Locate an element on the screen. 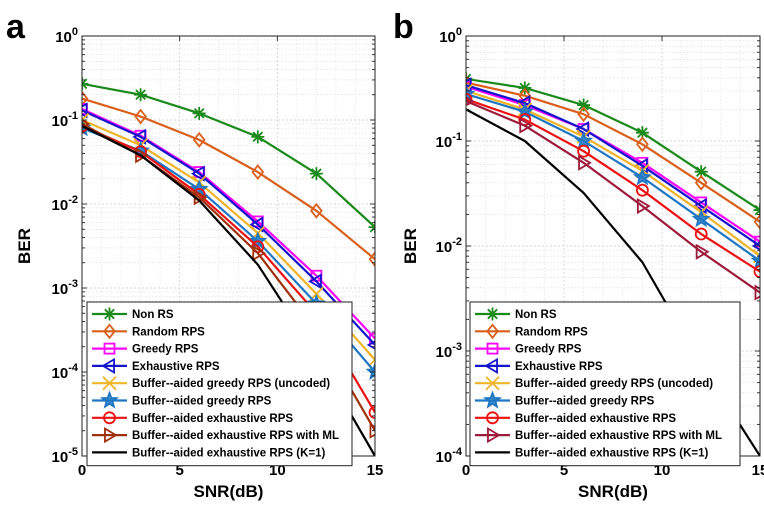 The height and width of the screenshot is (512, 764). legend-box is located at coordinates (219, 384).